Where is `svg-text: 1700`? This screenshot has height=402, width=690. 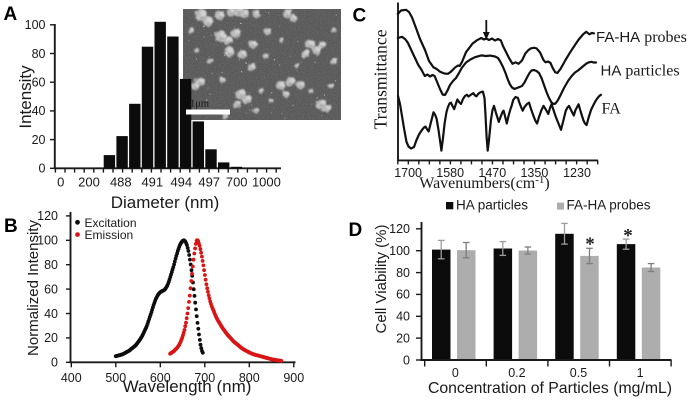
svg-text: 1700 is located at coordinates (408, 173).